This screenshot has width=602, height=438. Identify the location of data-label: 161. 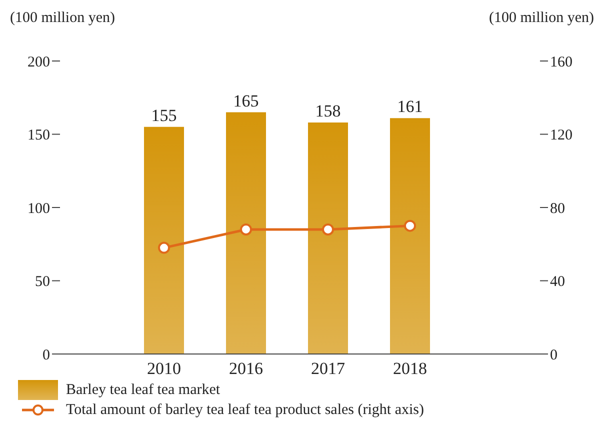
(410, 106).